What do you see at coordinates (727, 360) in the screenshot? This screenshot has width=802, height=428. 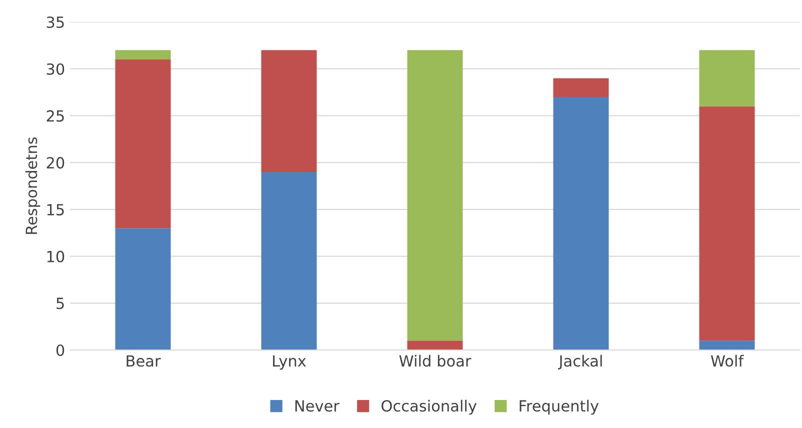 I see `x-tick-label: Wolf` at bounding box center [727, 360].